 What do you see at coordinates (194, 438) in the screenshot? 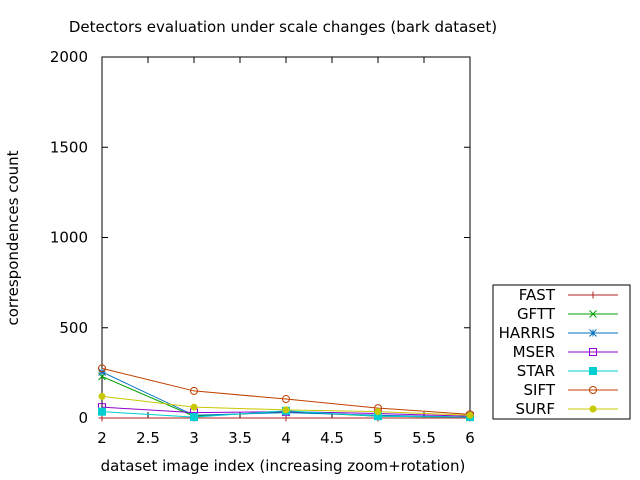
I see `x-tick-label: 3` at bounding box center [194, 438].